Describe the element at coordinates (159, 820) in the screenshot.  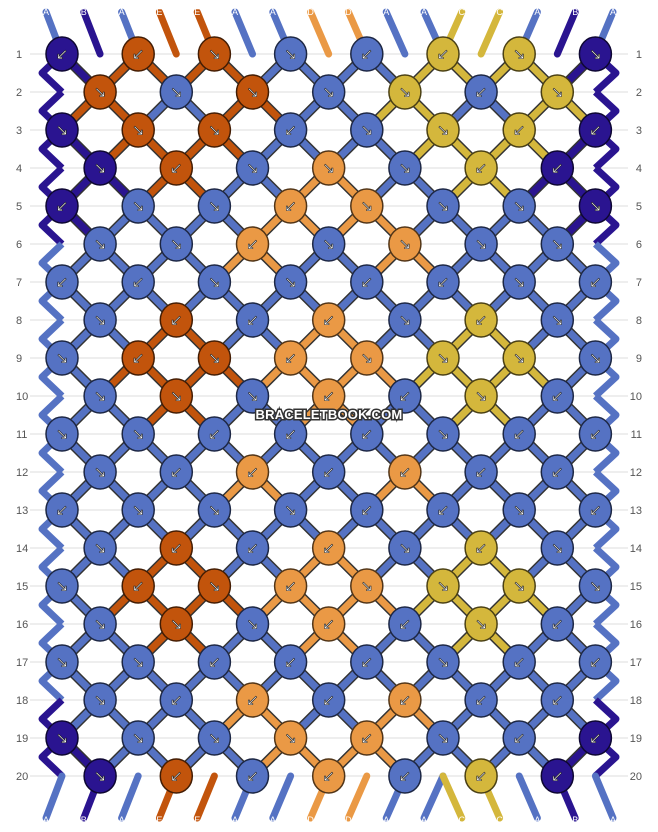
I see `bottom-thread-letter: E` at that location.